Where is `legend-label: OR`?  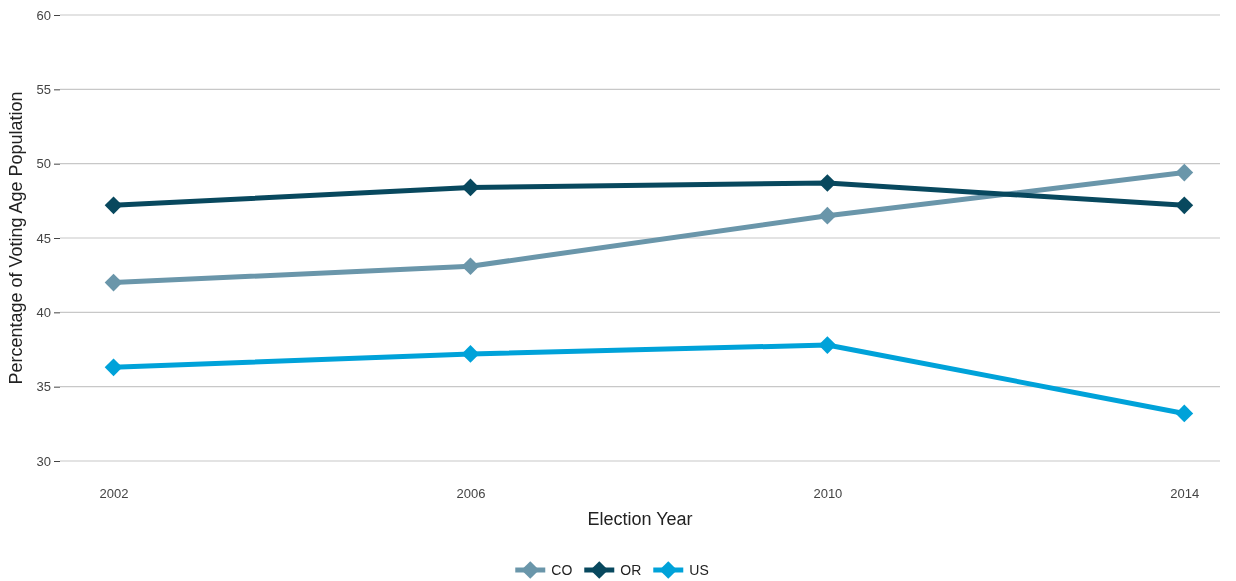
legend-label: OR is located at coordinates (631, 569).